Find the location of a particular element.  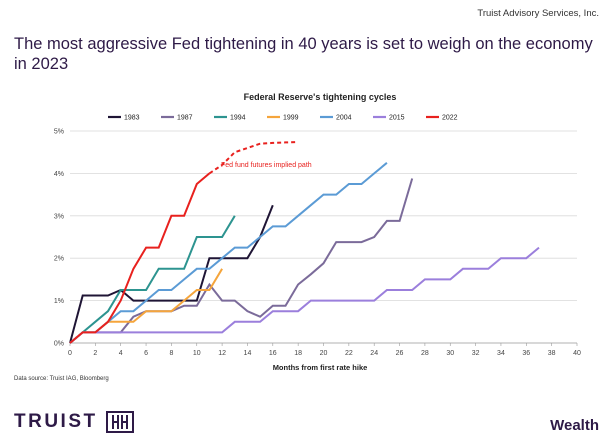

x-tick-label: 20 is located at coordinates (324, 353).